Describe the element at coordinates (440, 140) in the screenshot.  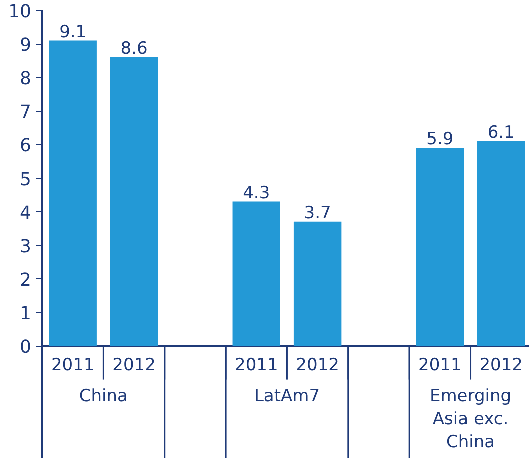
I see `data-label: 5.9` at that location.